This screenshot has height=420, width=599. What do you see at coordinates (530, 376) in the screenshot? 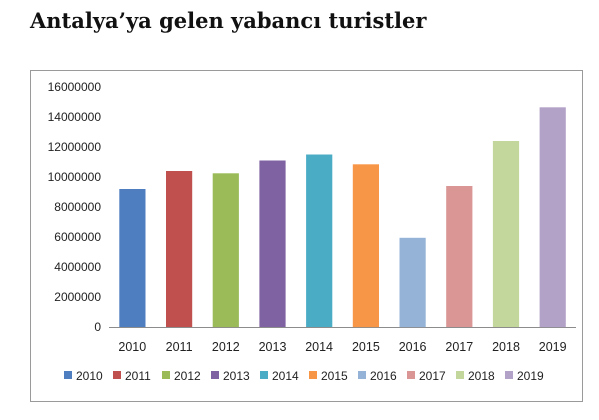
I see `legend-entry: 2019` at bounding box center [530, 376].